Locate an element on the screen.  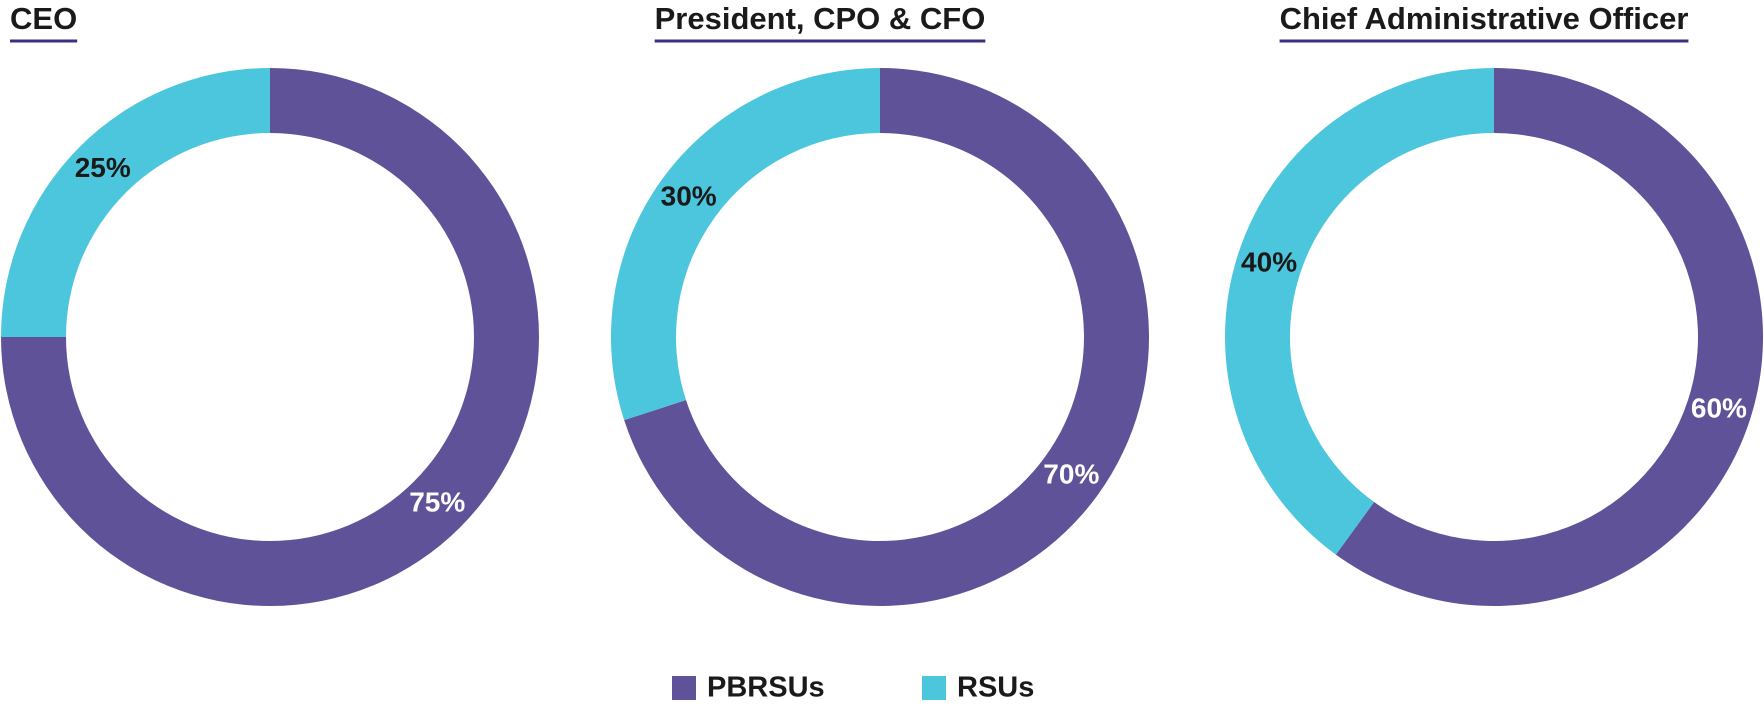
legend-label: PBRSUs is located at coordinates (766, 688).